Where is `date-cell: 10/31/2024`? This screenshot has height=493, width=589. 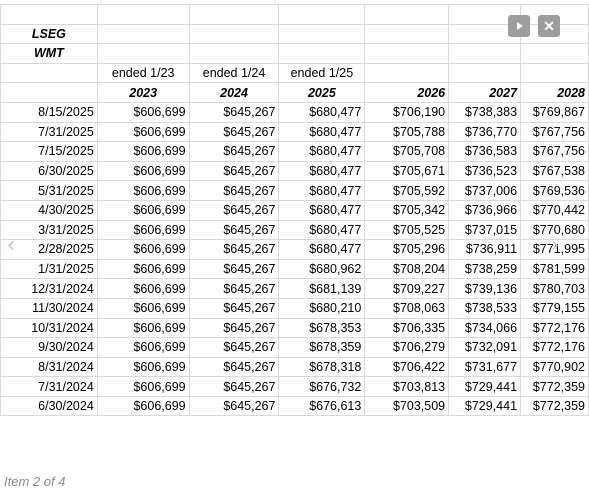
date-cell: 10/31/2024 is located at coordinates (49, 328).